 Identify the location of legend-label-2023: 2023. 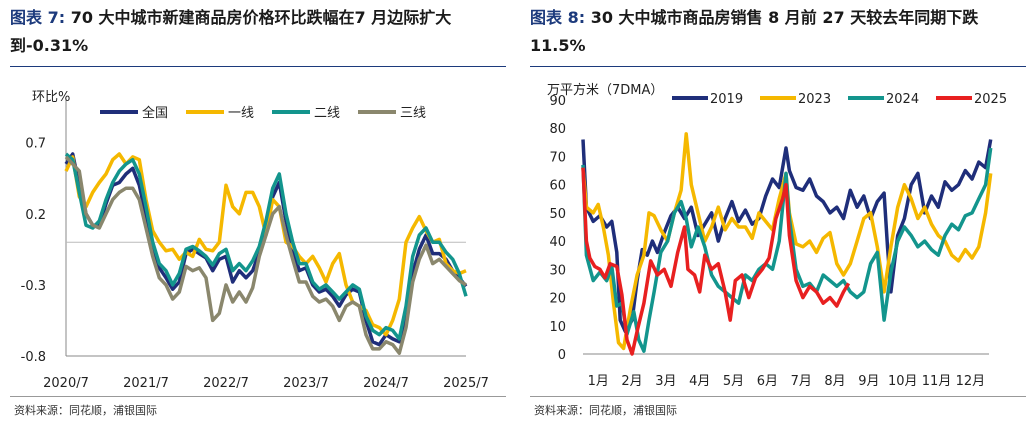
(814, 99).